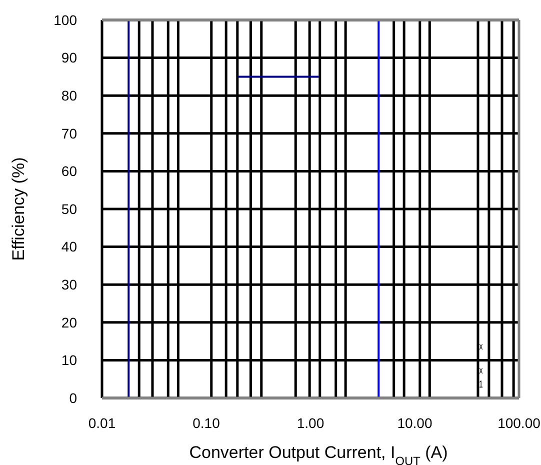 This screenshot has width=541, height=465. I want to click on y-tick-label: 20, so click(69, 322).